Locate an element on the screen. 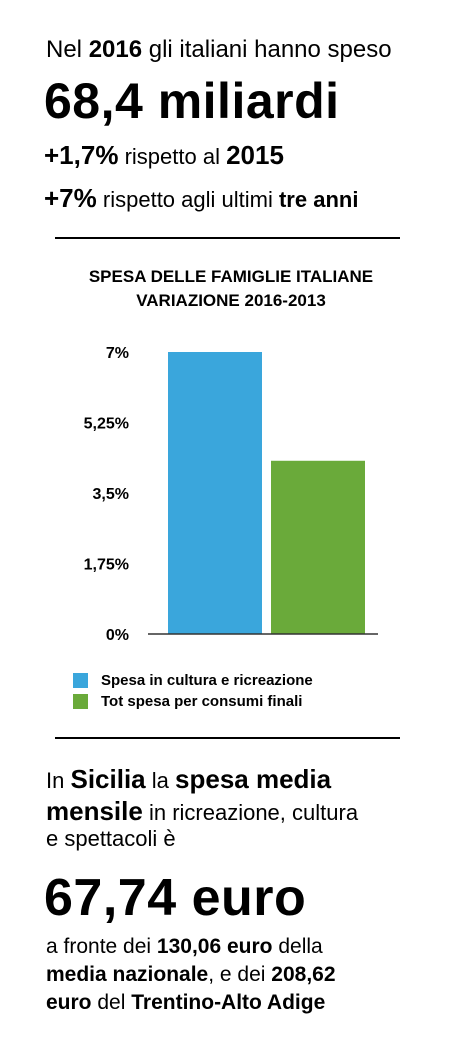 The image size is (462, 1047). y-tick-label: 5,25% is located at coordinates (106, 424).